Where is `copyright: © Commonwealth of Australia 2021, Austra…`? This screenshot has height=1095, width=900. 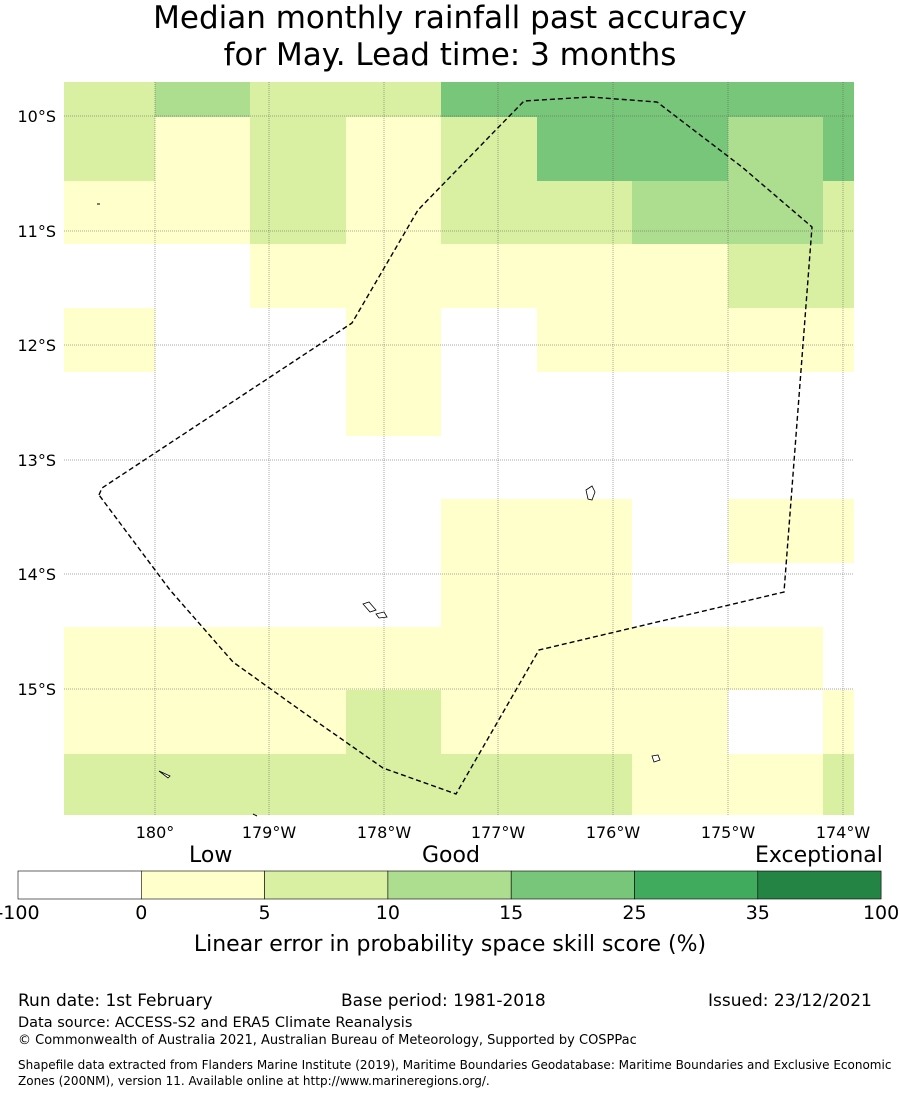
copyright: © Commonwealth of Australia 2021, Austra… is located at coordinates (327, 1040).